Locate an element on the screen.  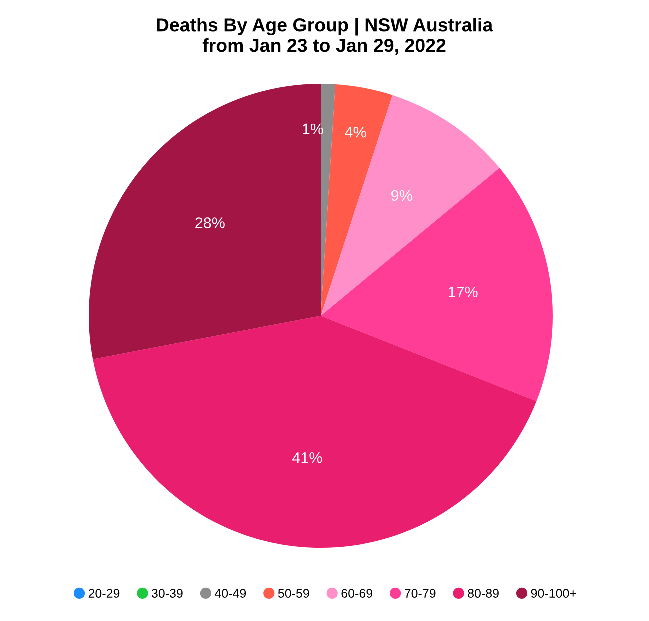
data-label: 41% is located at coordinates (307, 458).